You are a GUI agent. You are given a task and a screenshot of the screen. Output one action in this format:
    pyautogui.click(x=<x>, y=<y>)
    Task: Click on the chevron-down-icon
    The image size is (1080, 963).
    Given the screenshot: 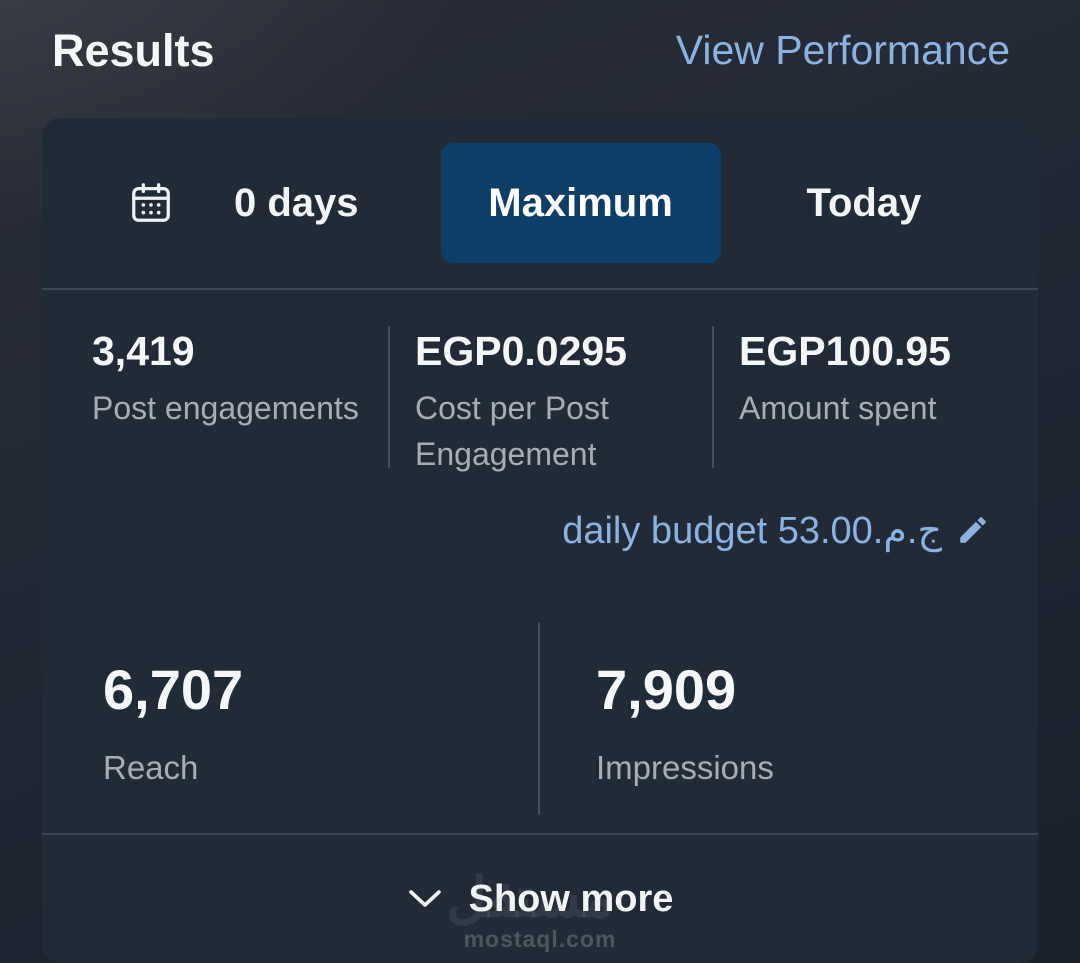 What is the action you would take?
    pyautogui.click(x=425, y=899)
    